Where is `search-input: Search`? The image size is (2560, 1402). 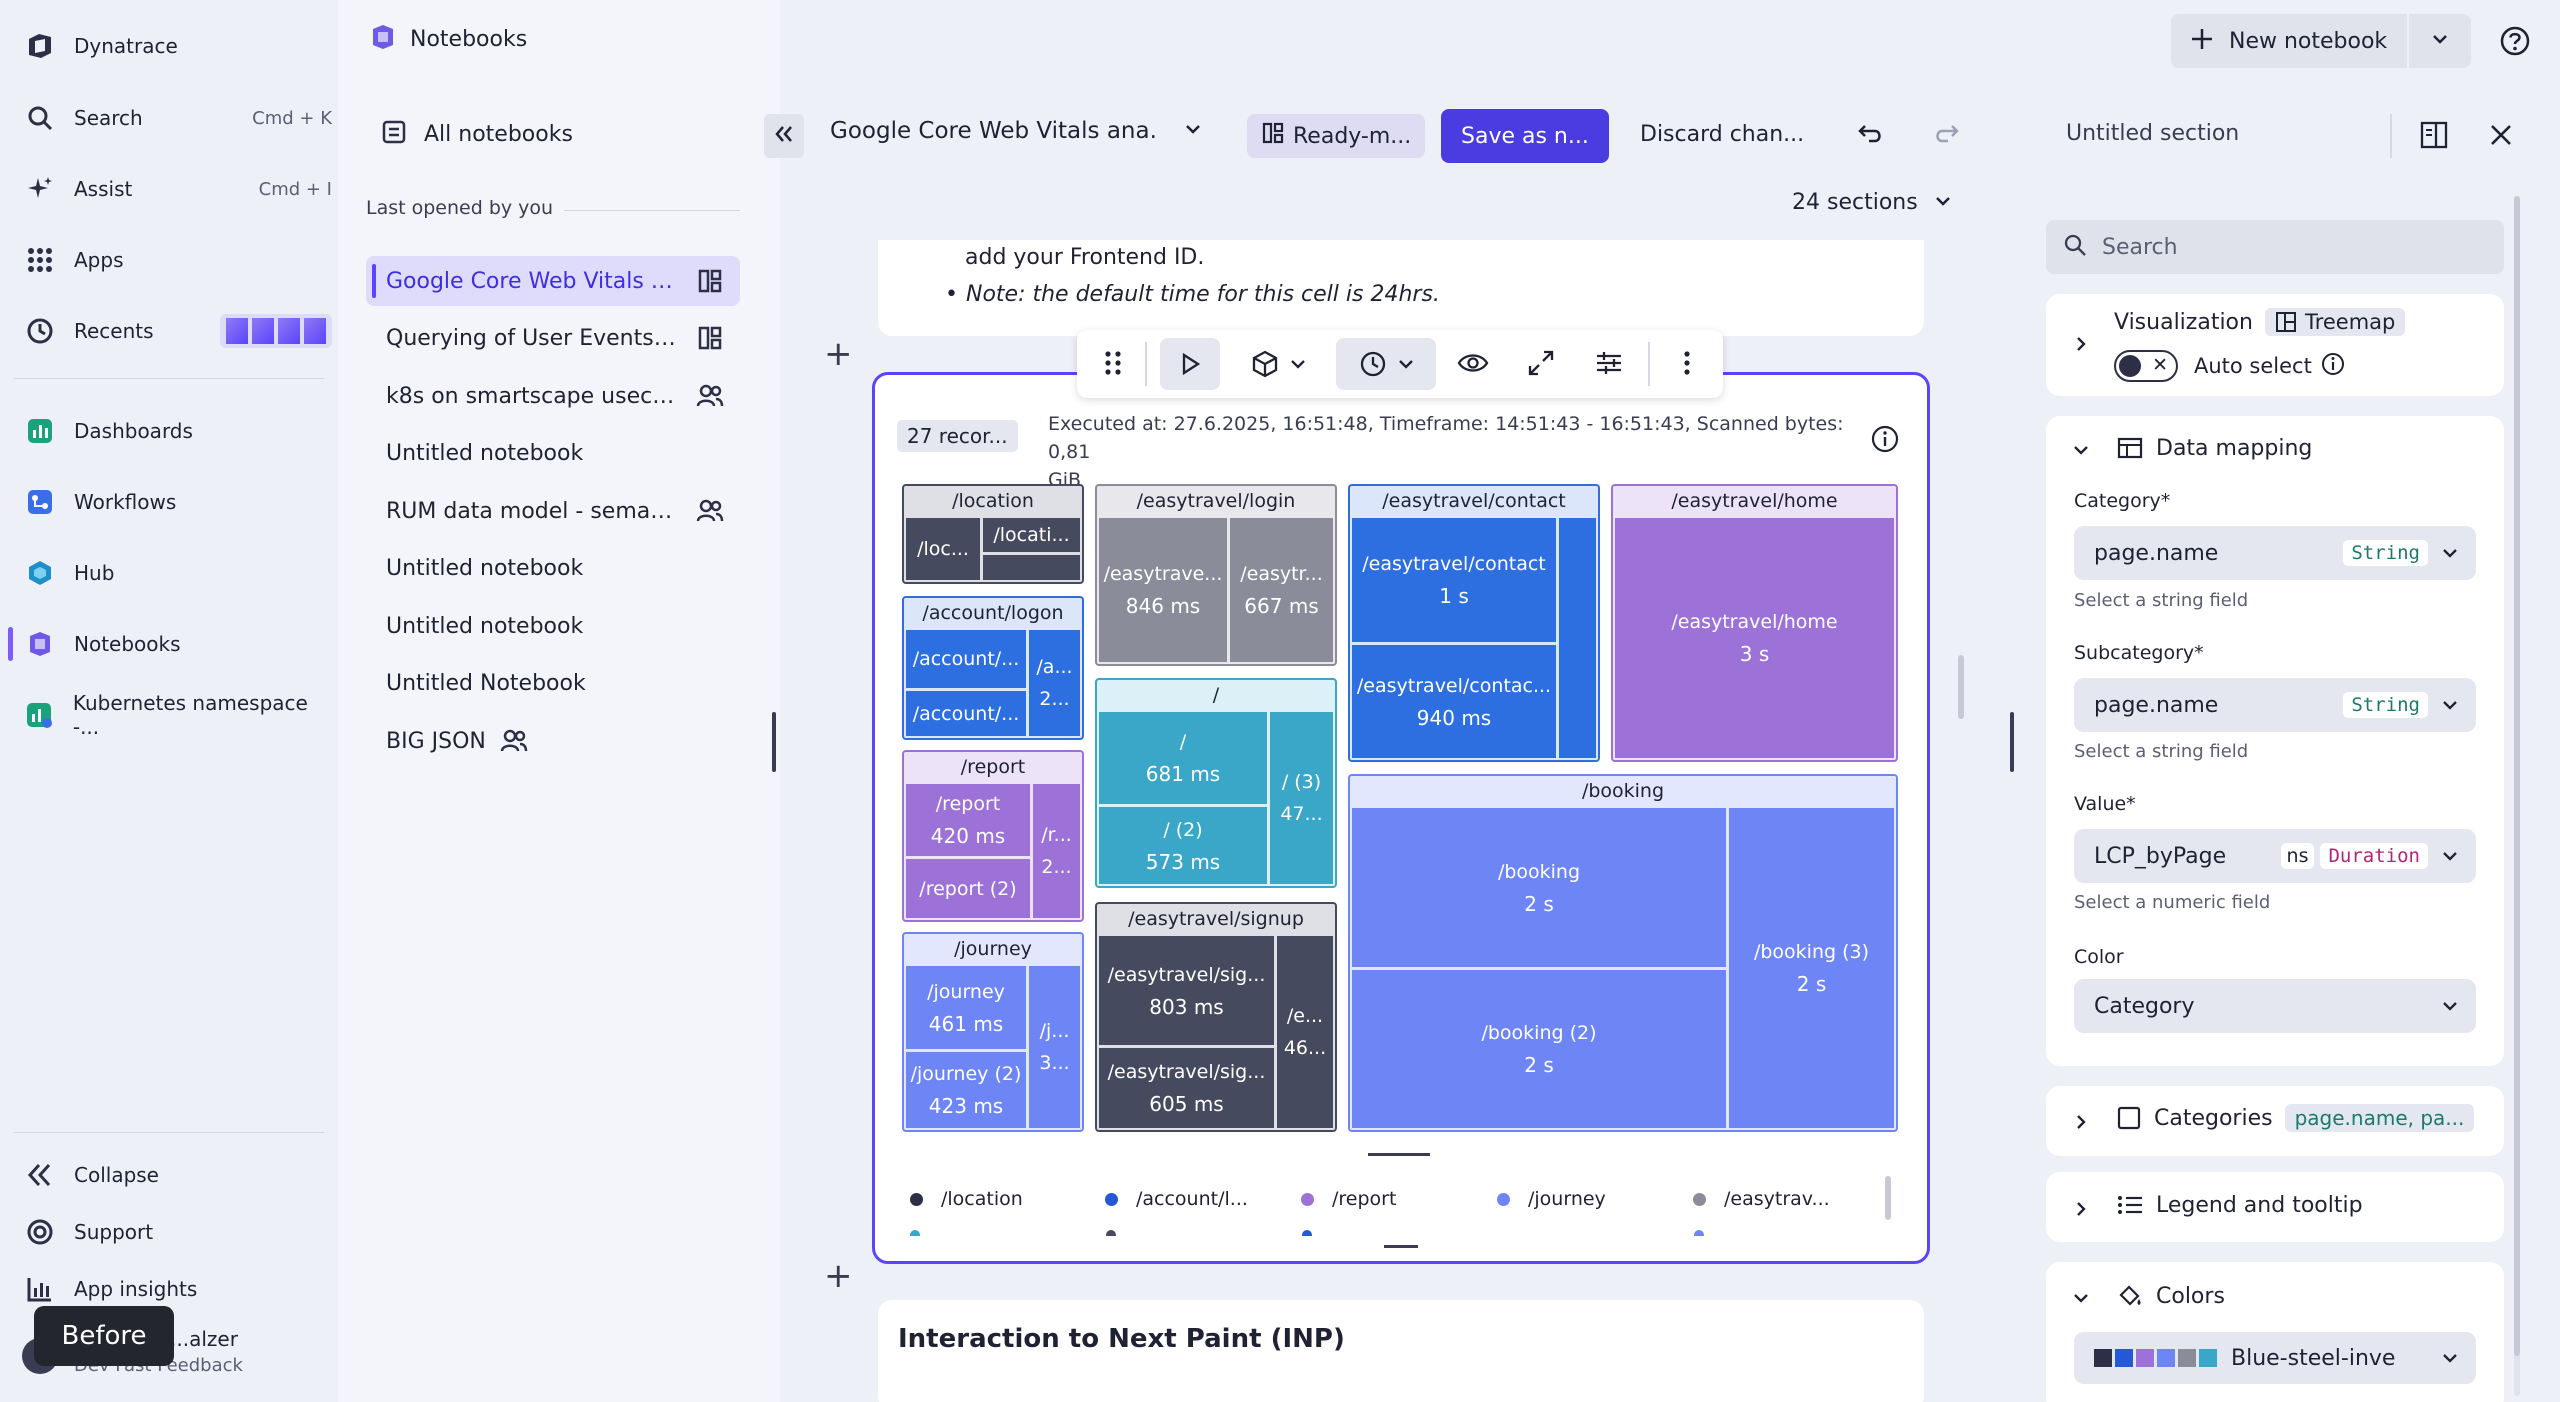
search-input: Search is located at coordinates (2275, 247).